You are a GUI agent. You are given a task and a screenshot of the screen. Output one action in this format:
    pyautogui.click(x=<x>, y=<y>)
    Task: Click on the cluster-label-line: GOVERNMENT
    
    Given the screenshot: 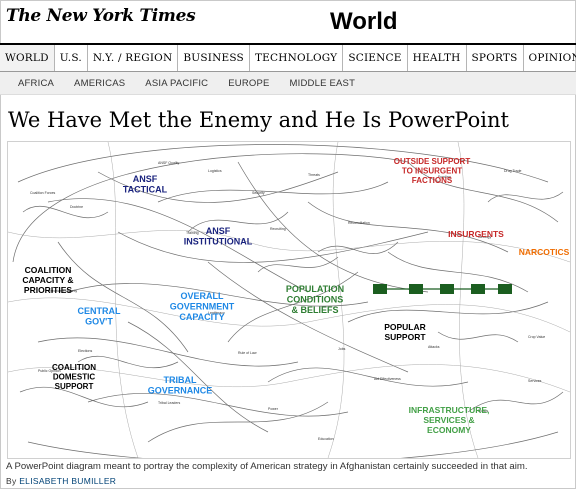 What is the action you would take?
    pyautogui.click(x=202, y=307)
    